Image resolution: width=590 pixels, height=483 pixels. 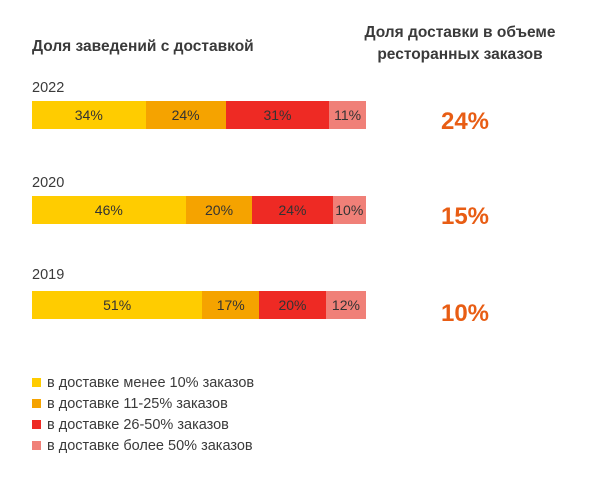 I want to click on bar-segment-2020-2: 20%, so click(x=219, y=210).